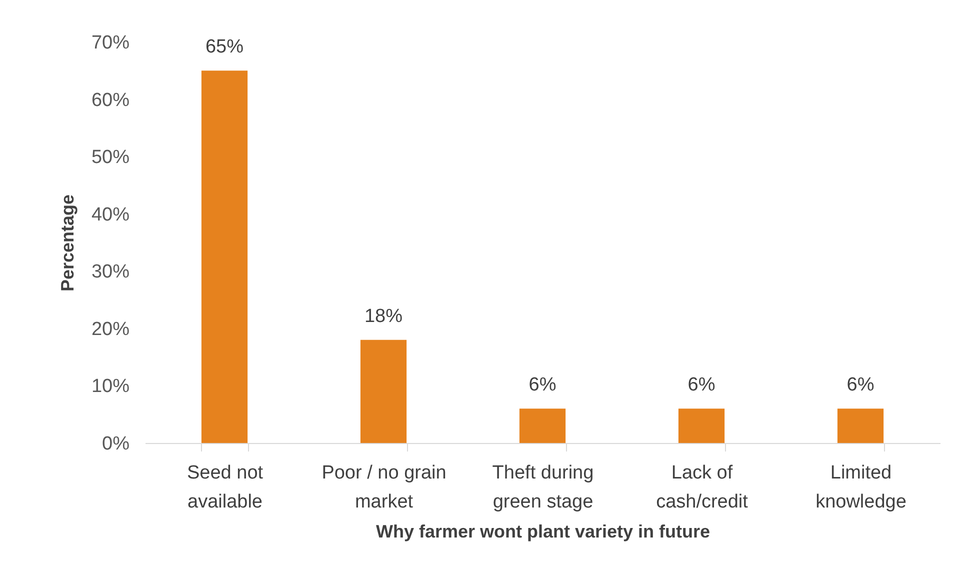 This screenshot has width=956, height=580. I want to click on x-tick-label: Seed not available, so click(225, 487).